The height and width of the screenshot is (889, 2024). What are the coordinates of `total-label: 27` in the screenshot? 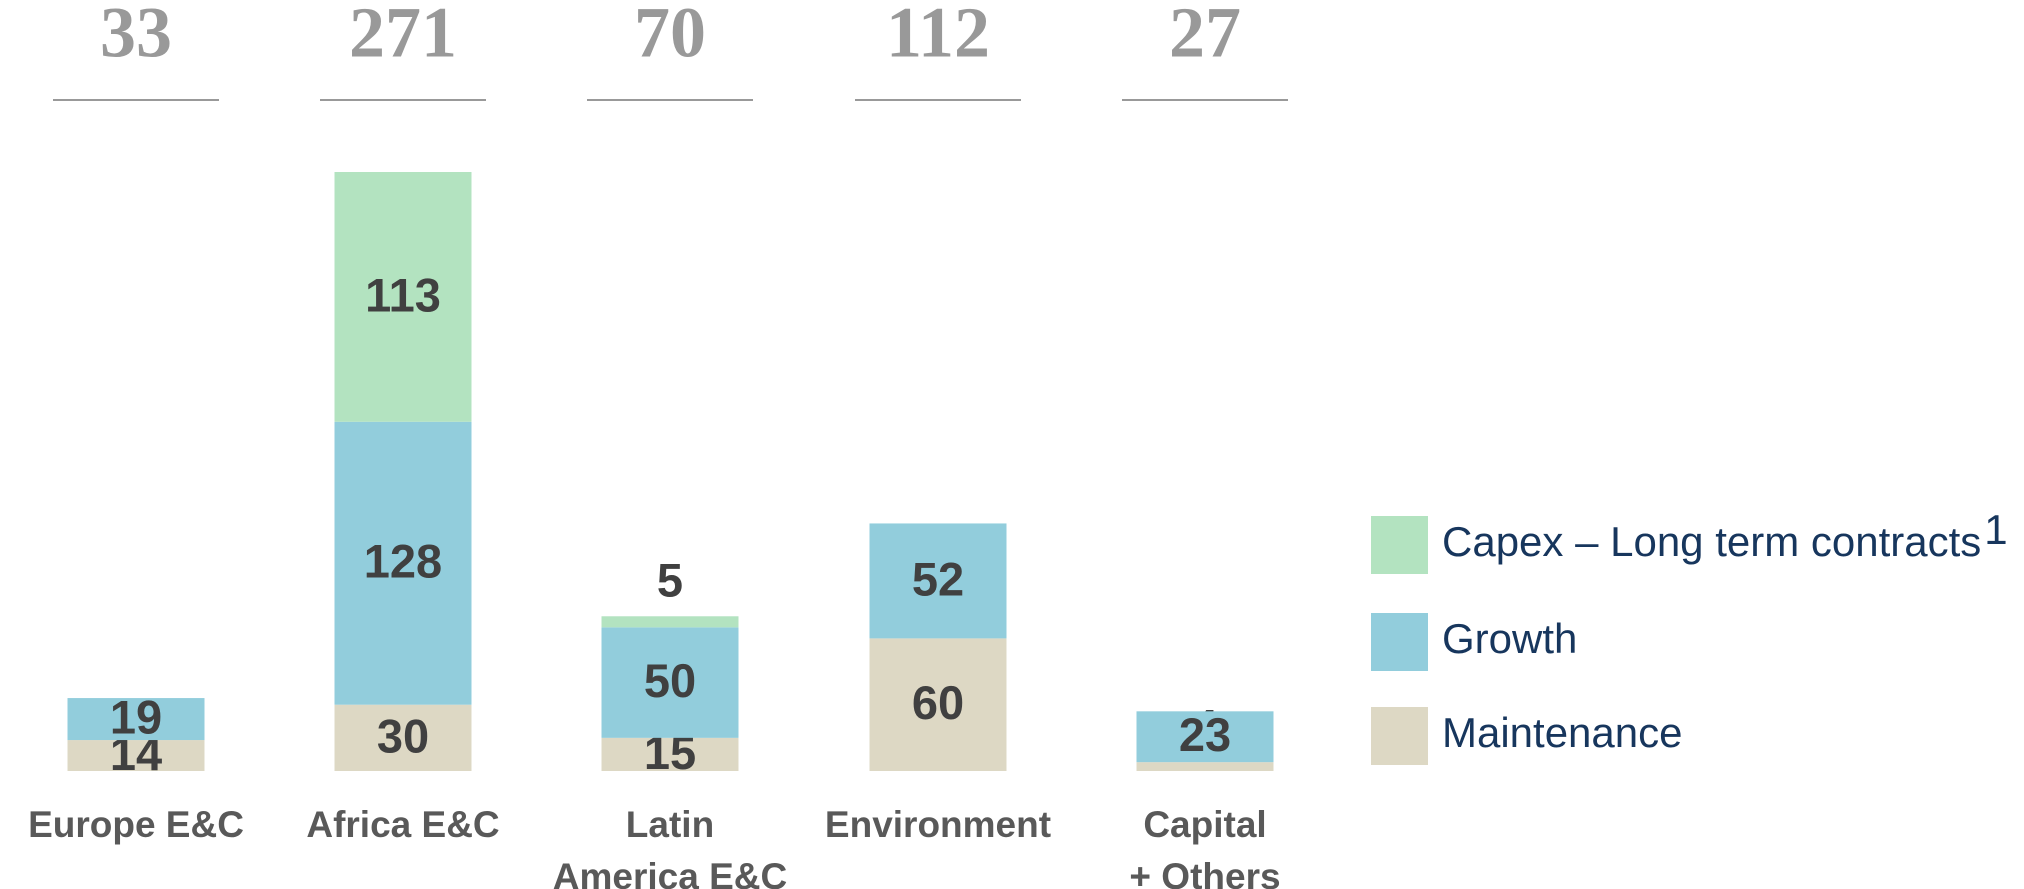 It's located at (1205, 36).